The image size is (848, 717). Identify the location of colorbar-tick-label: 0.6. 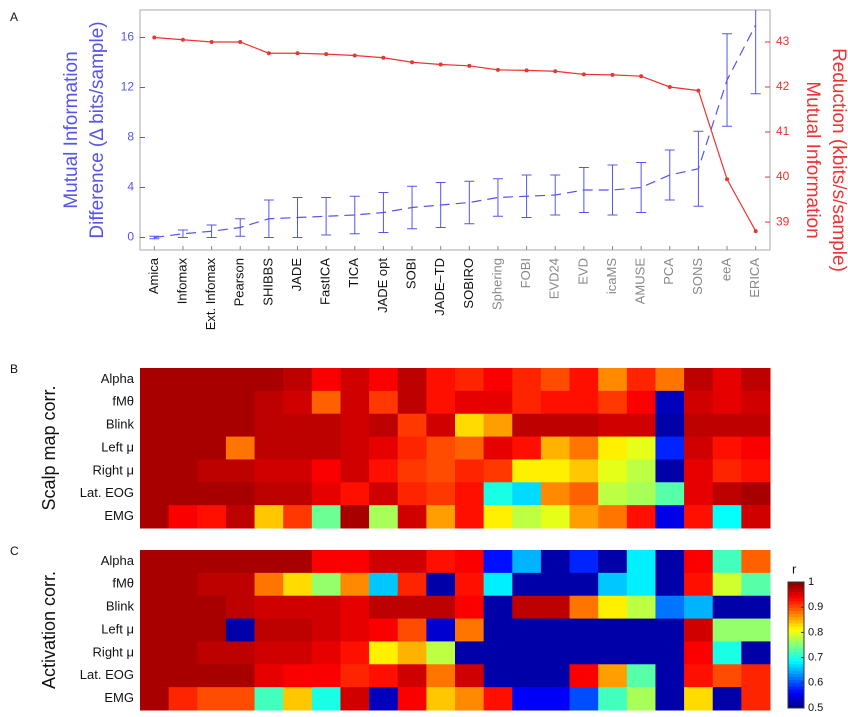
(815, 683).